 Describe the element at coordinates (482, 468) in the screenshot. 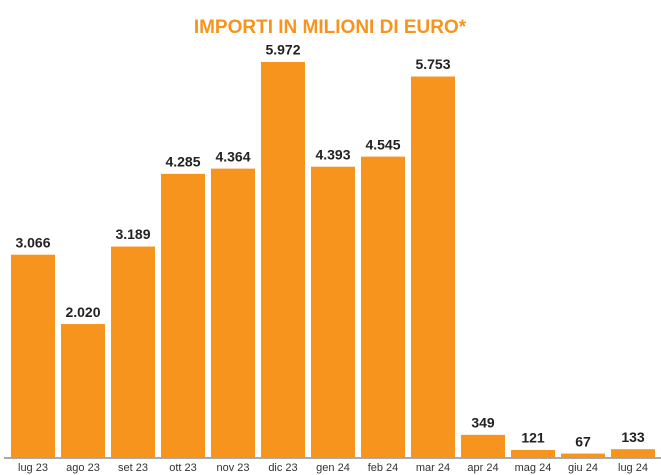

I see `x-tick-label: apr 24` at that location.